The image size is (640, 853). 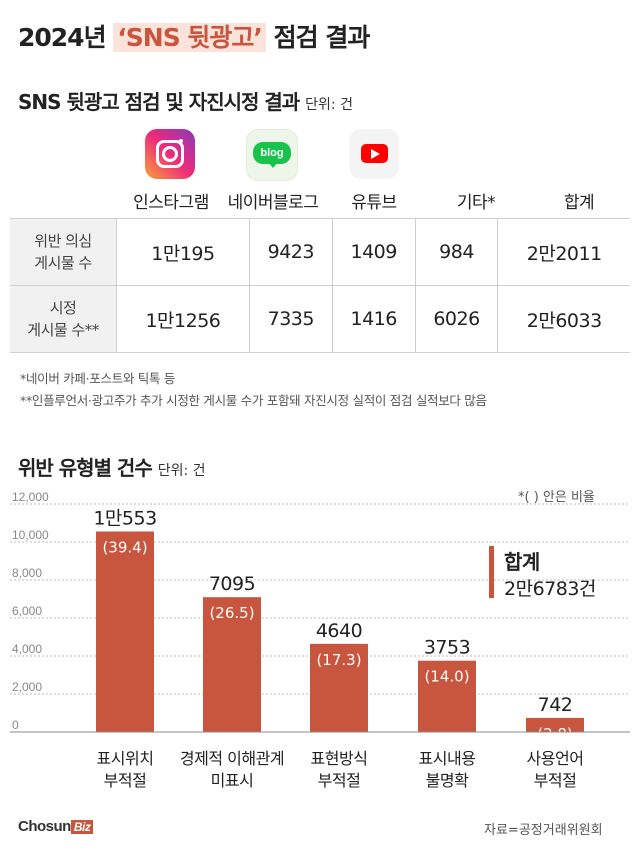 I want to click on bar-percent-label: (14.0), so click(x=446, y=677).